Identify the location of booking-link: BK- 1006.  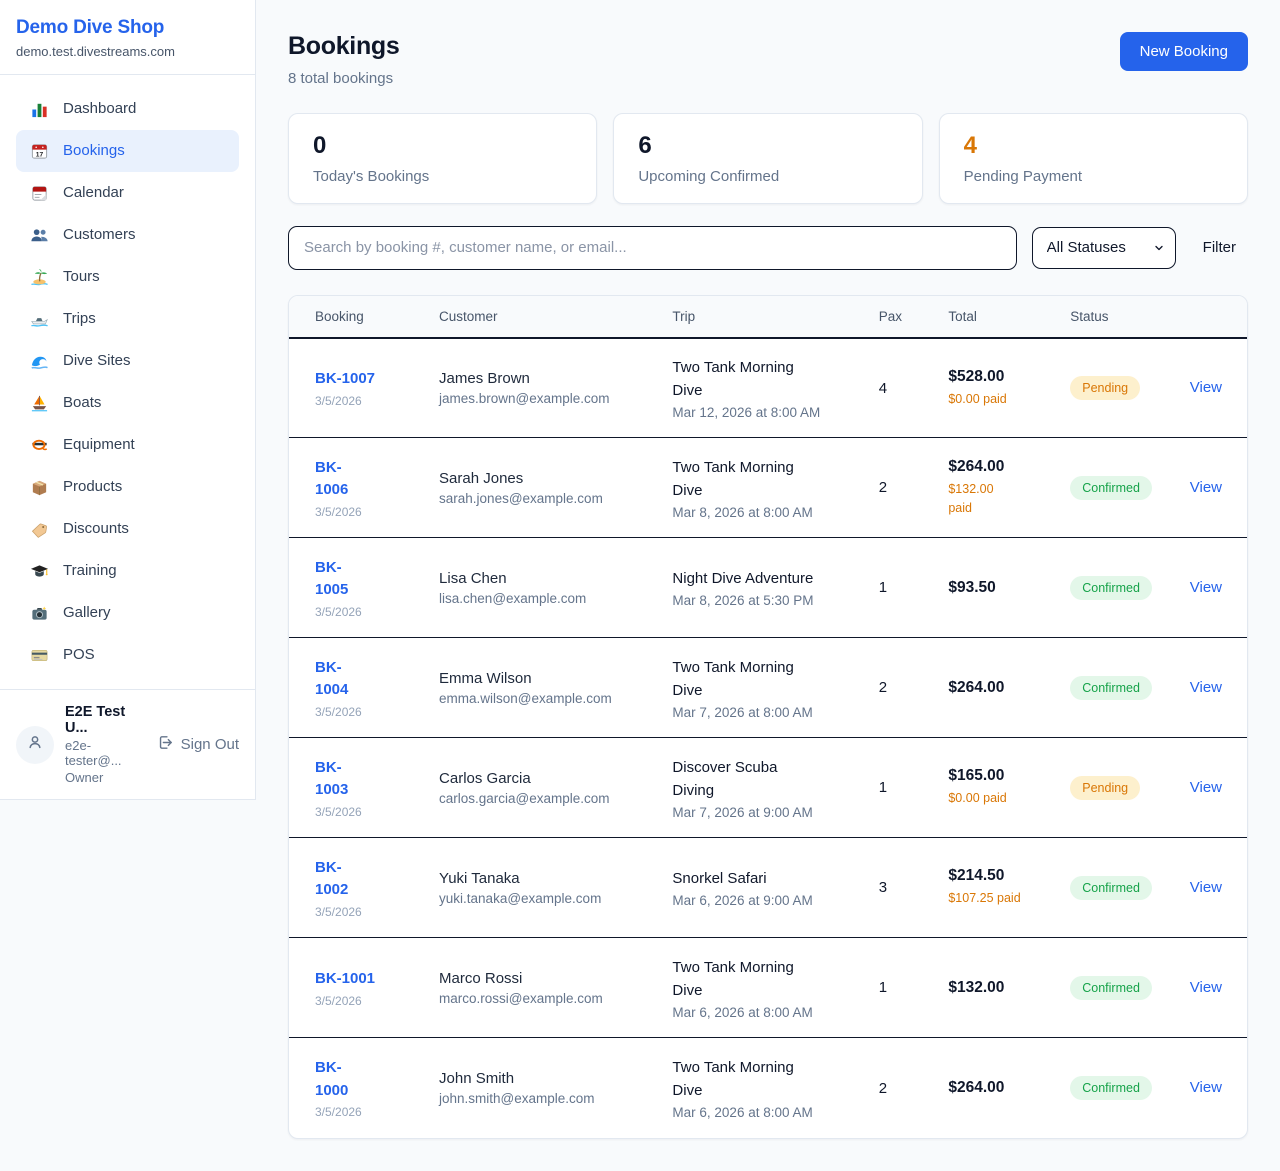
(332, 478).